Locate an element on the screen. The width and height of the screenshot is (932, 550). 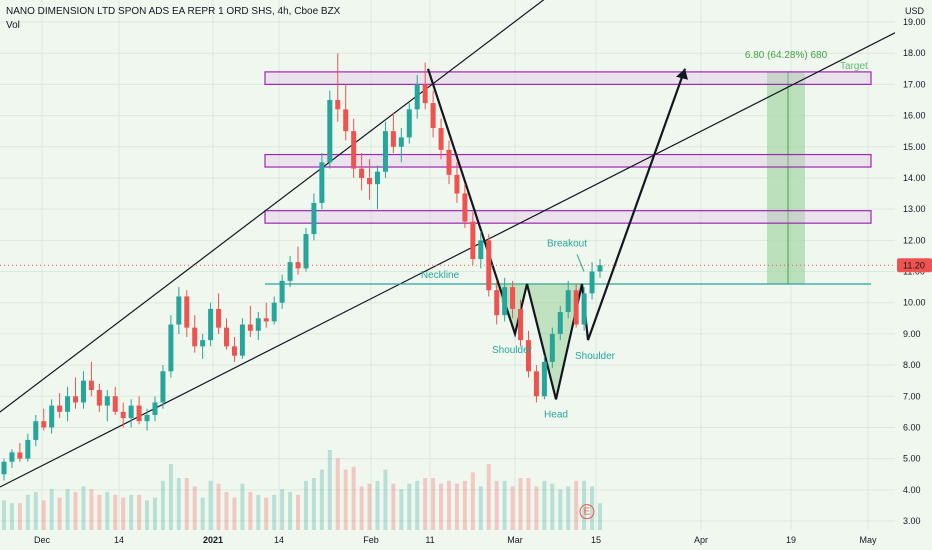
x-axis-tick-label: 14 is located at coordinates (279, 540).